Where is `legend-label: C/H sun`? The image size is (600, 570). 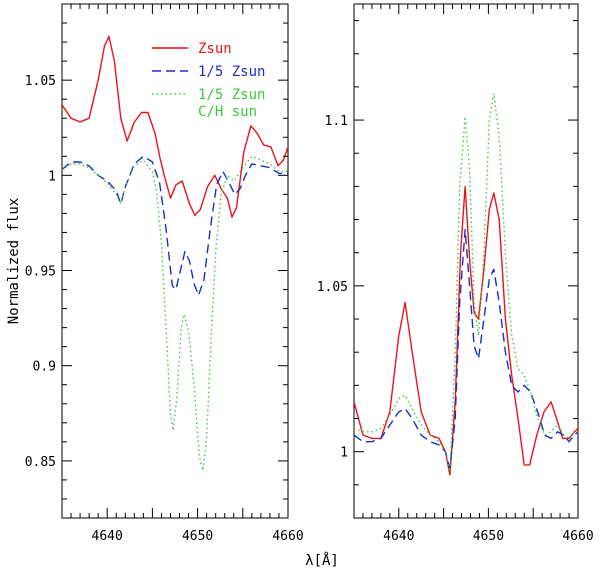 legend-label: C/H sun is located at coordinates (227, 112).